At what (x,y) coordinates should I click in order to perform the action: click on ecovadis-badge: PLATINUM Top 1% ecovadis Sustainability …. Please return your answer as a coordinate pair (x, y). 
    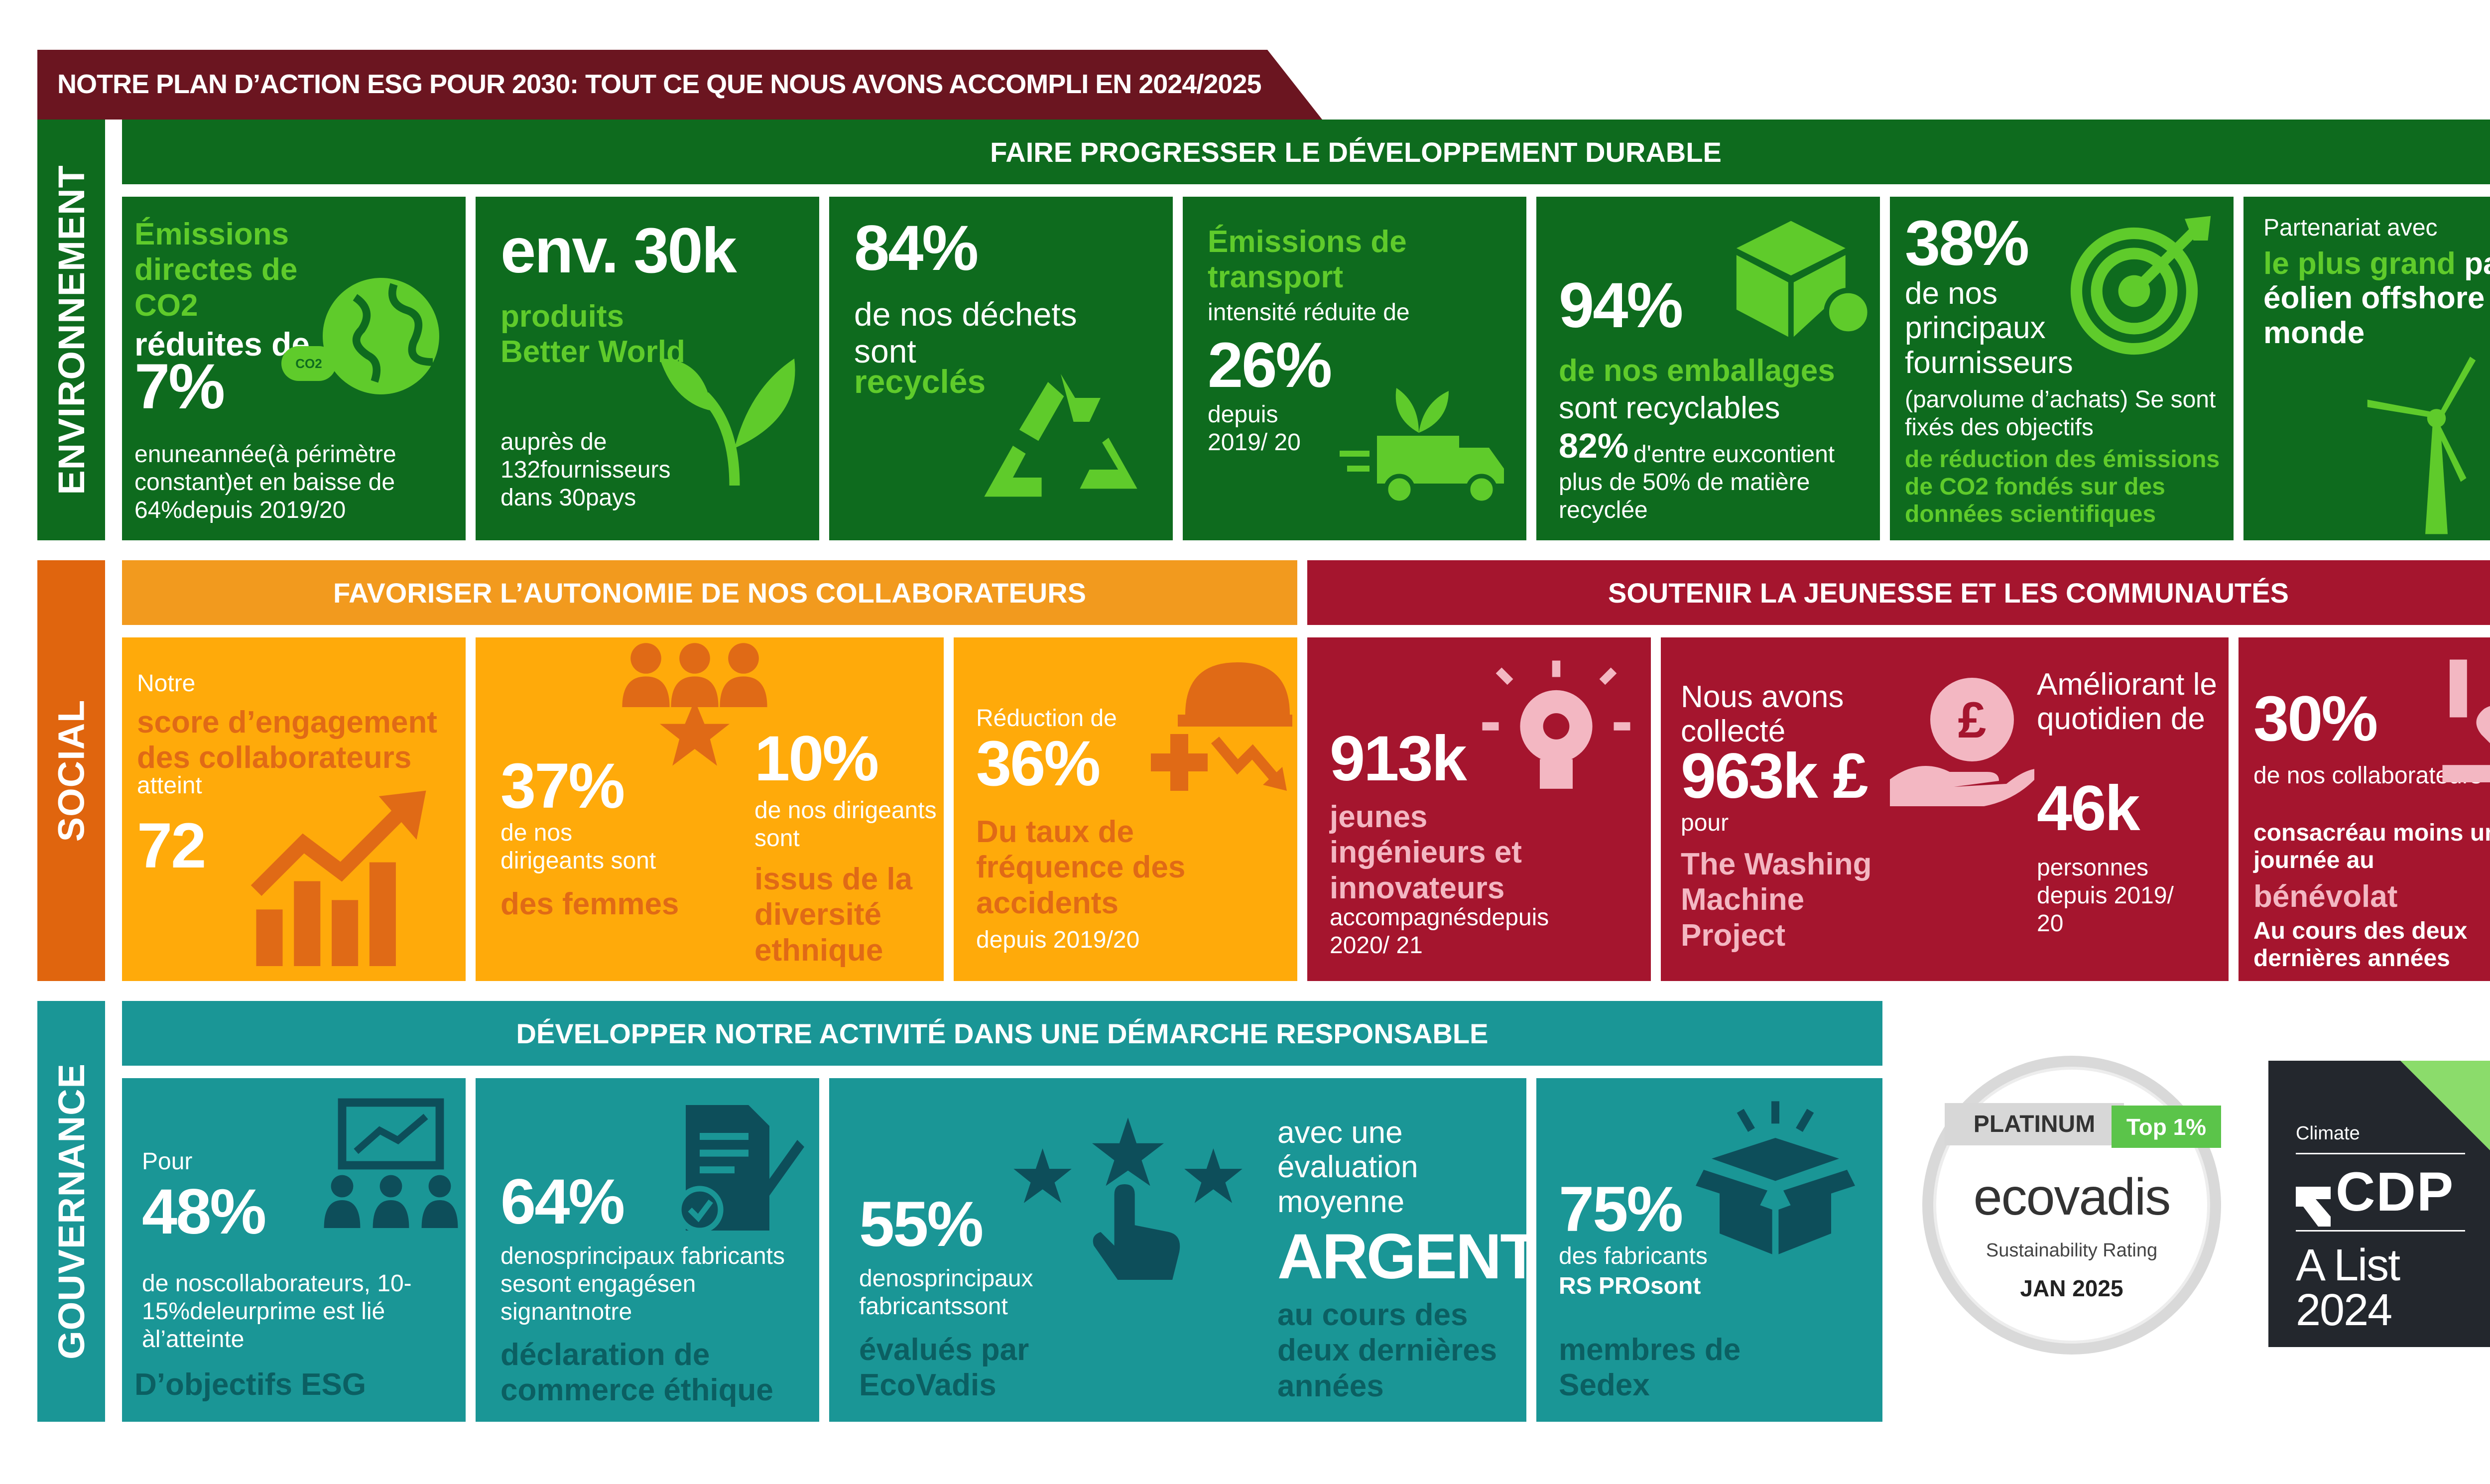
    Looking at the image, I should click on (2071, 1205).